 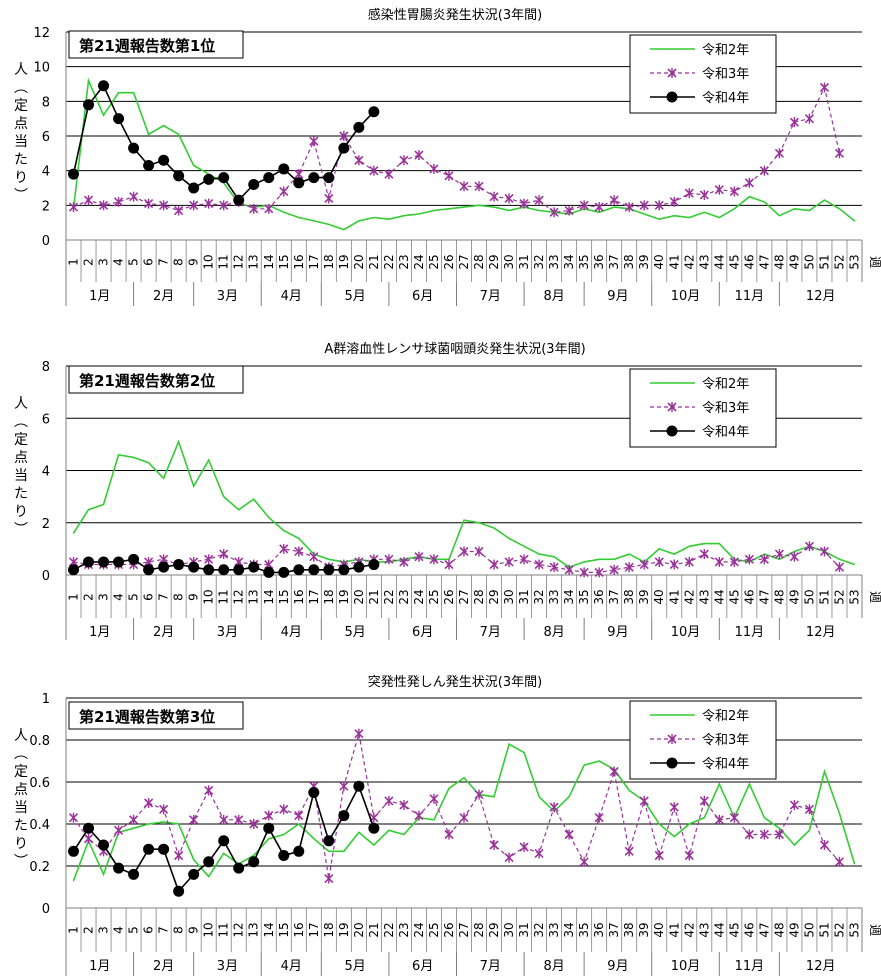 I want to click on week-label: 29, so click(x=494, y=596).